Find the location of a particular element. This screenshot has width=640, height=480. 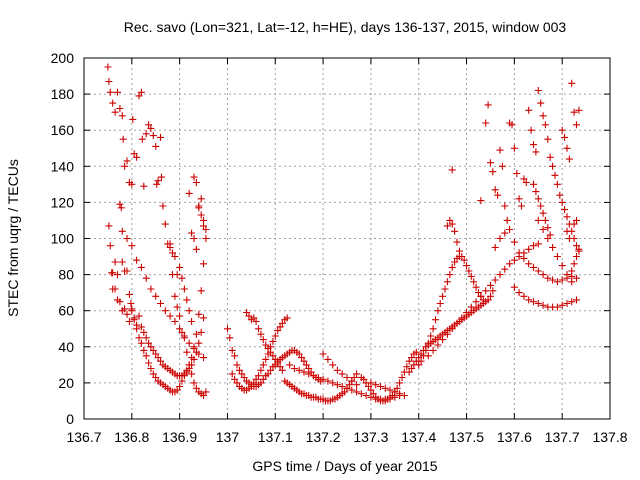

x-tick-label: 137.8 is located at coordinates (609, 437).